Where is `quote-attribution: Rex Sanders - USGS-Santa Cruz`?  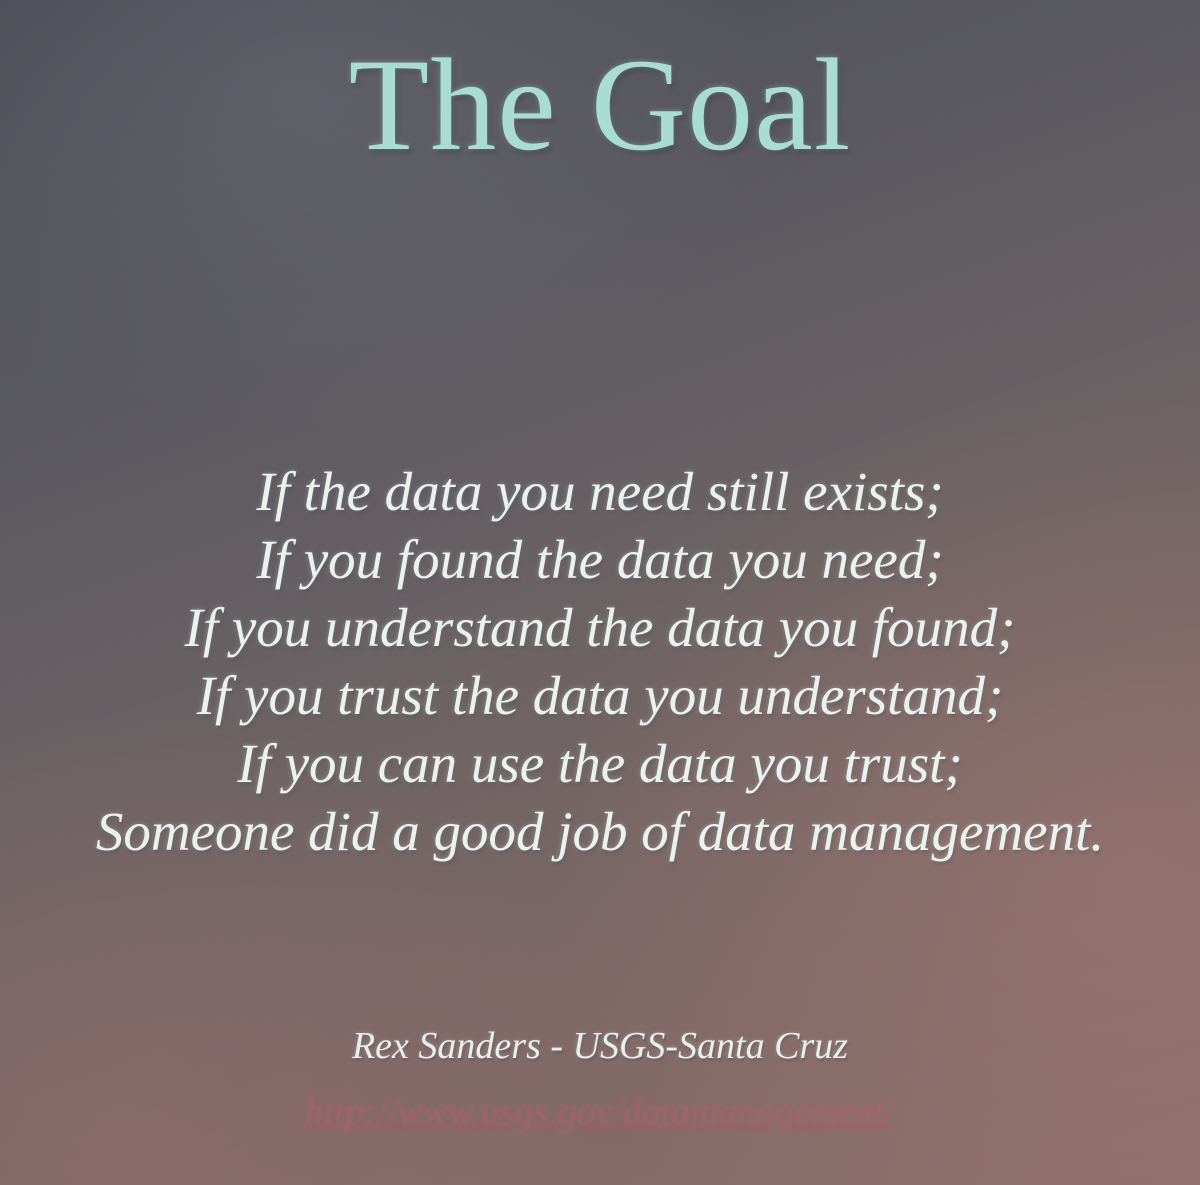
quote-attribution: Rex Sanders - USGS-Santa Cruz is located at coordinates (600, 1046).